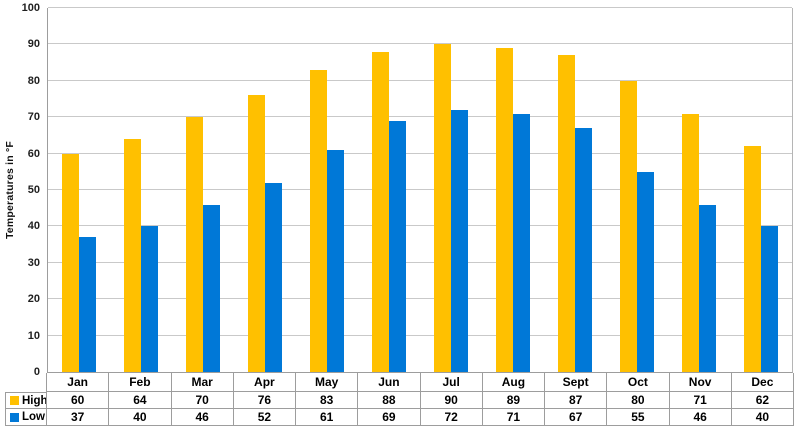 This screenshot has width=800, height=427. I want to click on table-value-low-oct: 55, so click(638, 417).